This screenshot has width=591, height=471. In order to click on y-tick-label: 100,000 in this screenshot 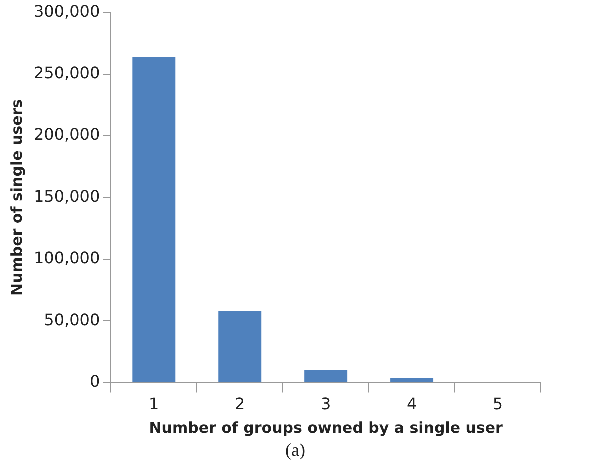, I will do `click(67, 258)`.